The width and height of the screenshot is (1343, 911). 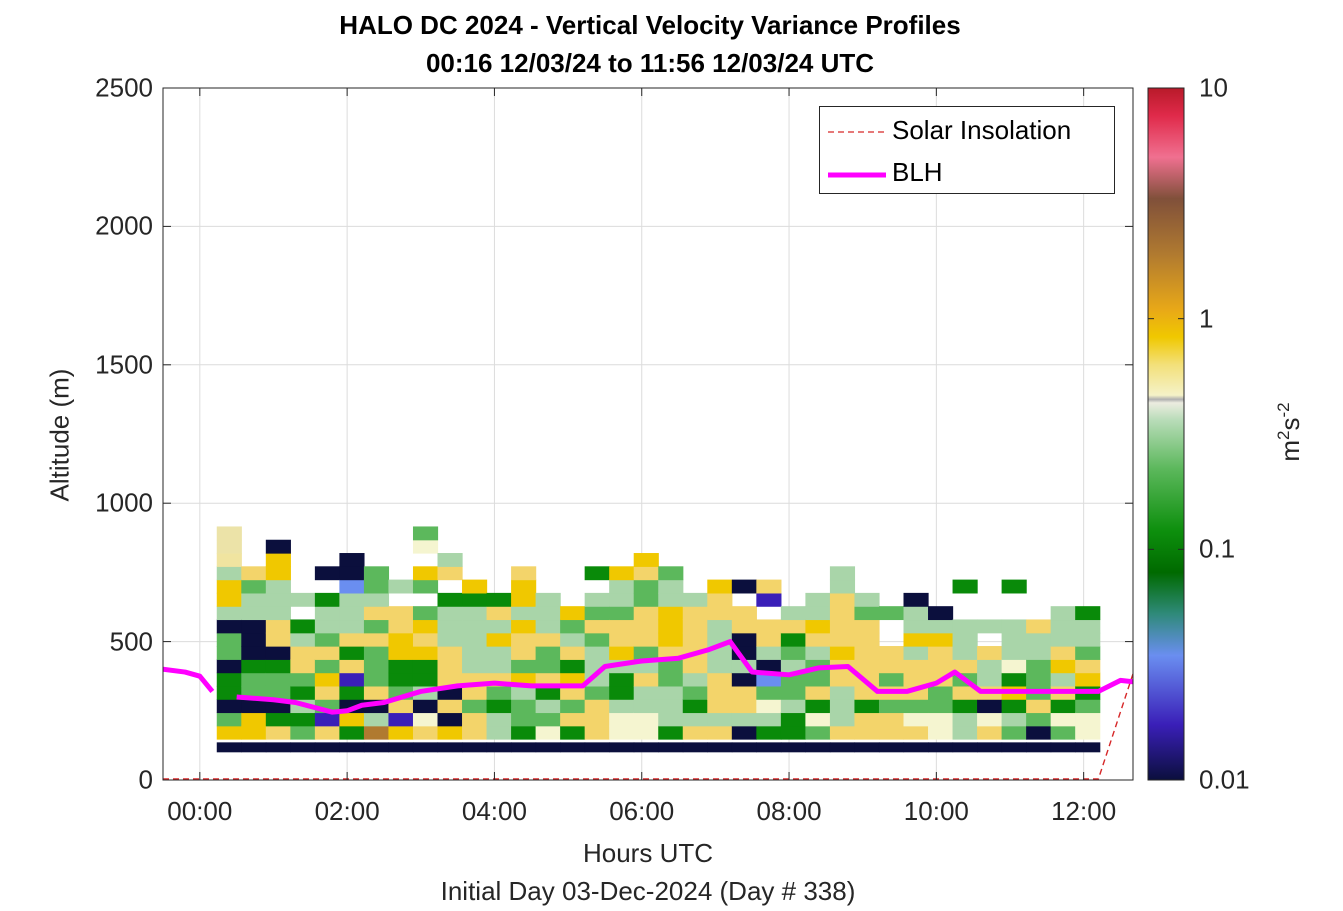 What do you see at coordinates (1284, 410) in the screenshot?
I see `colorbar-label-sup2: -2` at bounding box center [1284, 410].